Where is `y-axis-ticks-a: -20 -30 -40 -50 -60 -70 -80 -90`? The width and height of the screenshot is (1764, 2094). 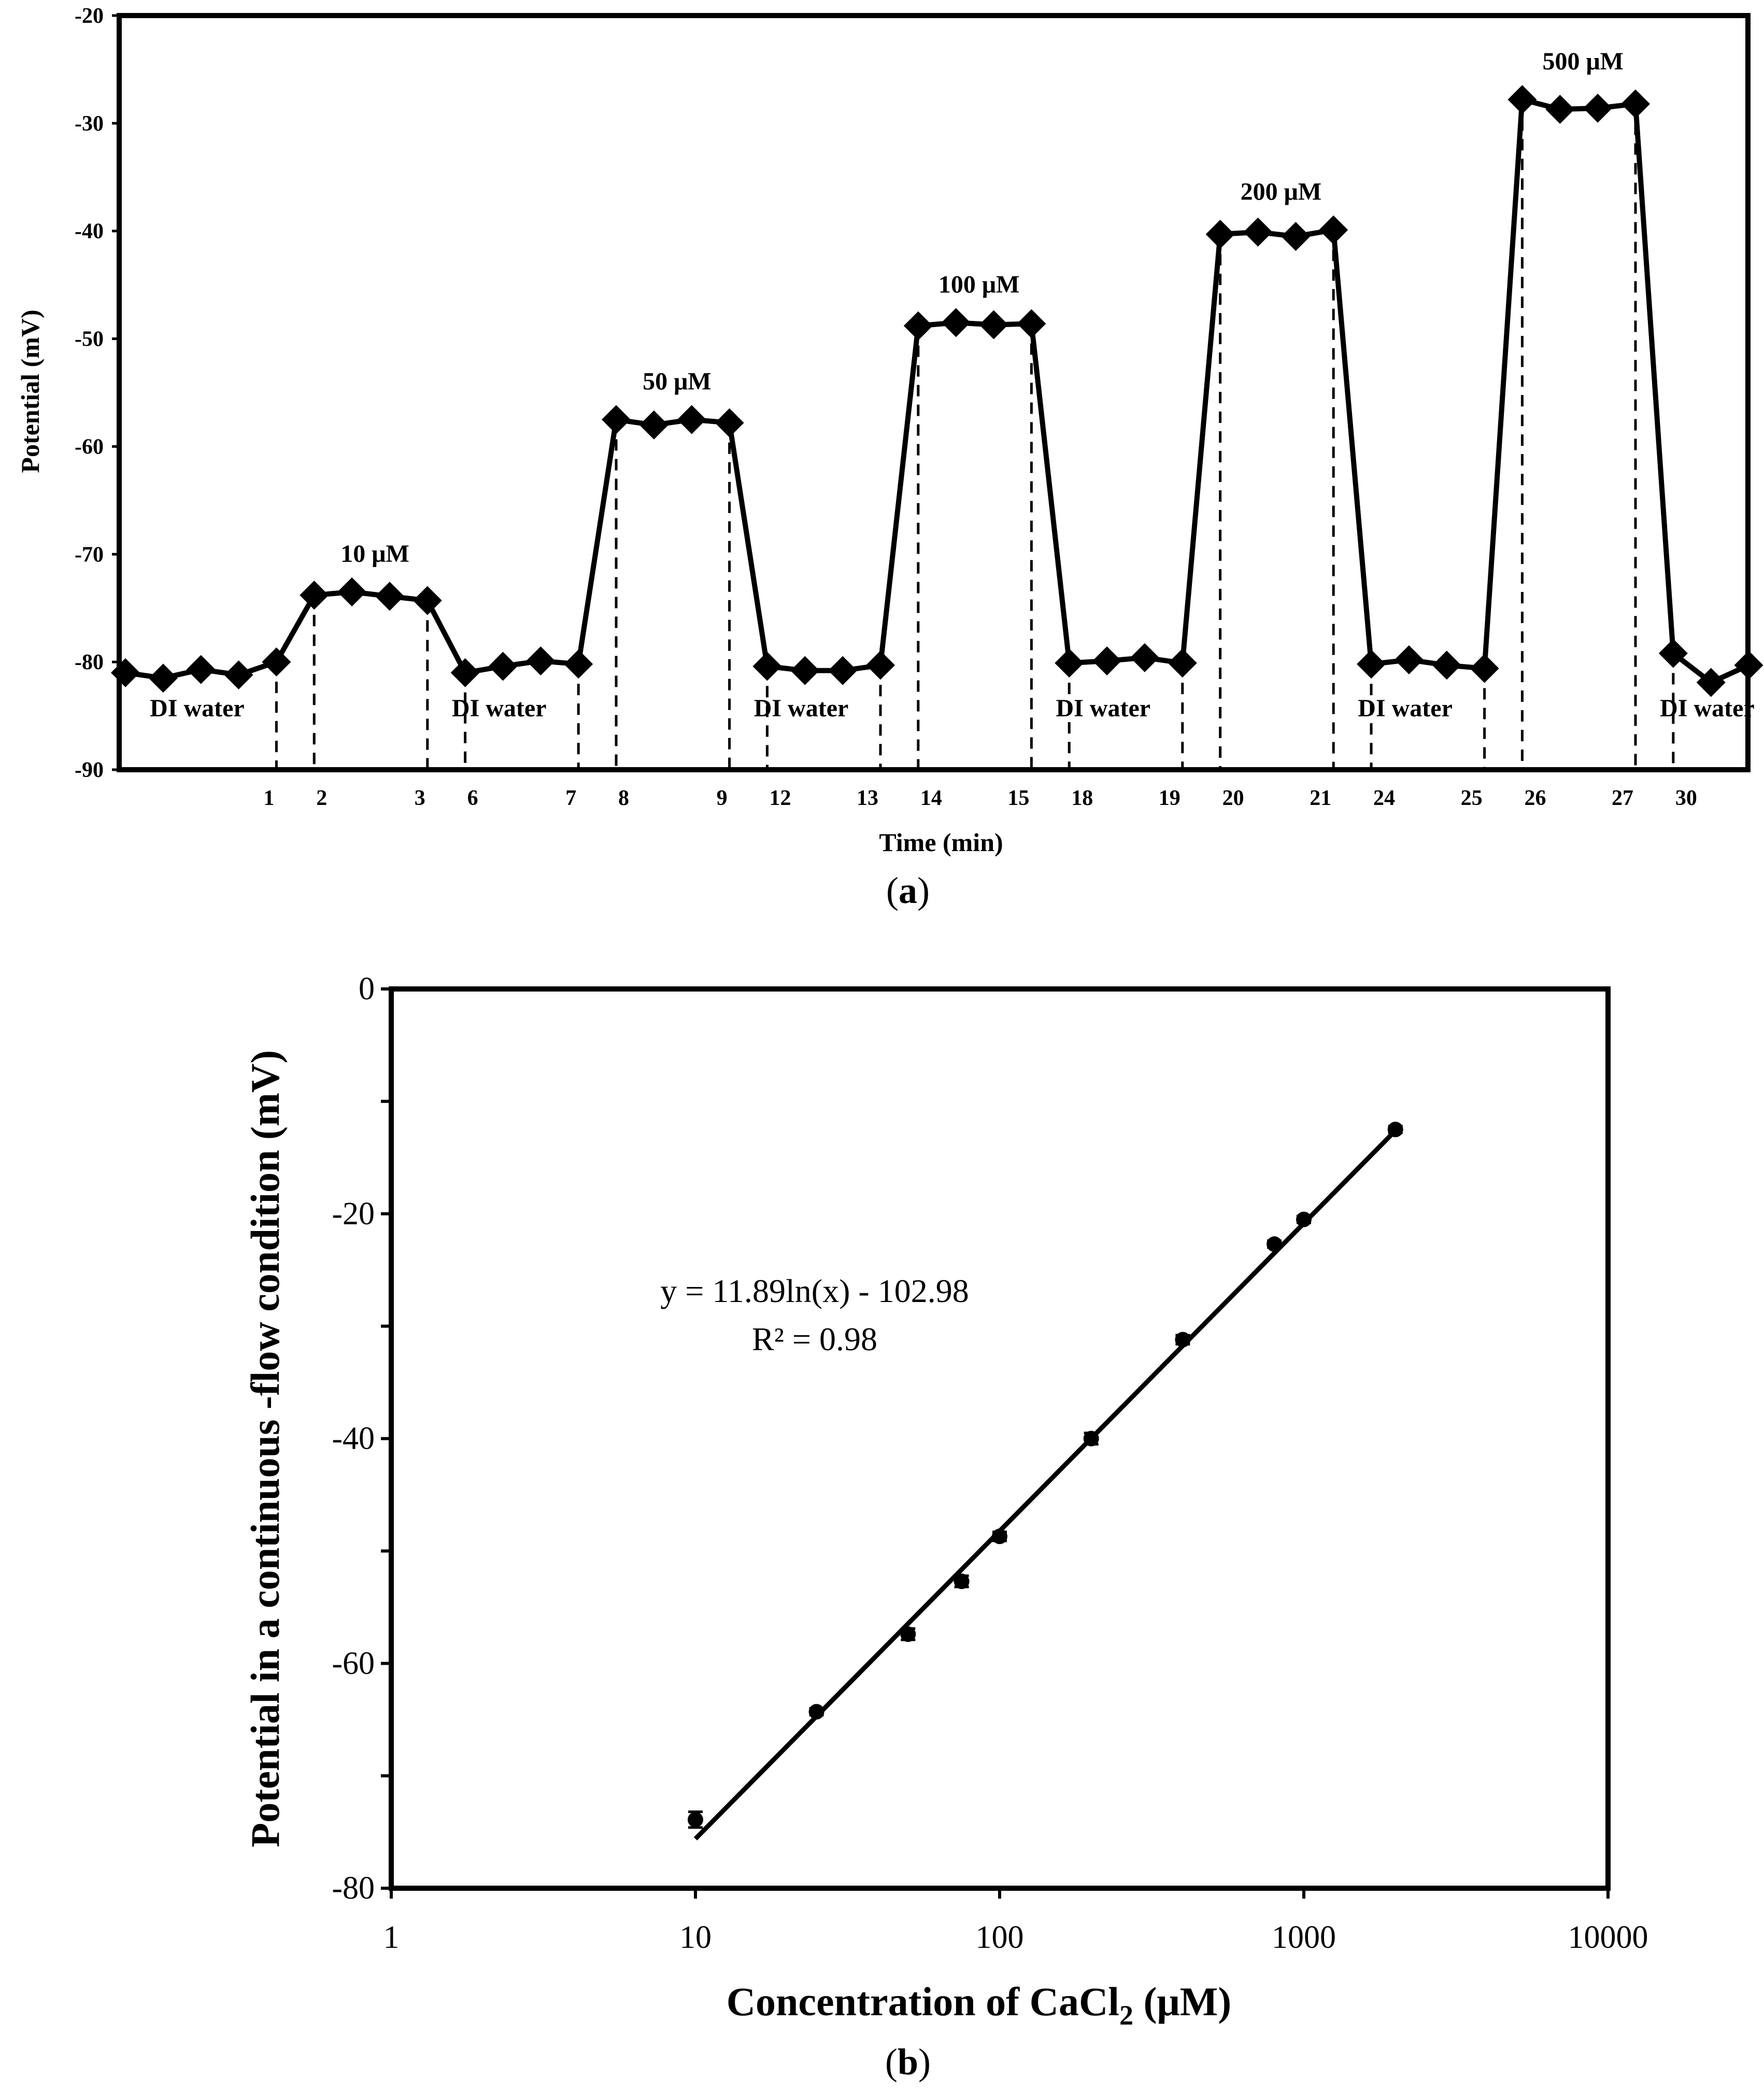
y-axis-ticks-a: -20 -30 -40 -50 -60 -70 -80 -90 is located at coordinates (97, 393).